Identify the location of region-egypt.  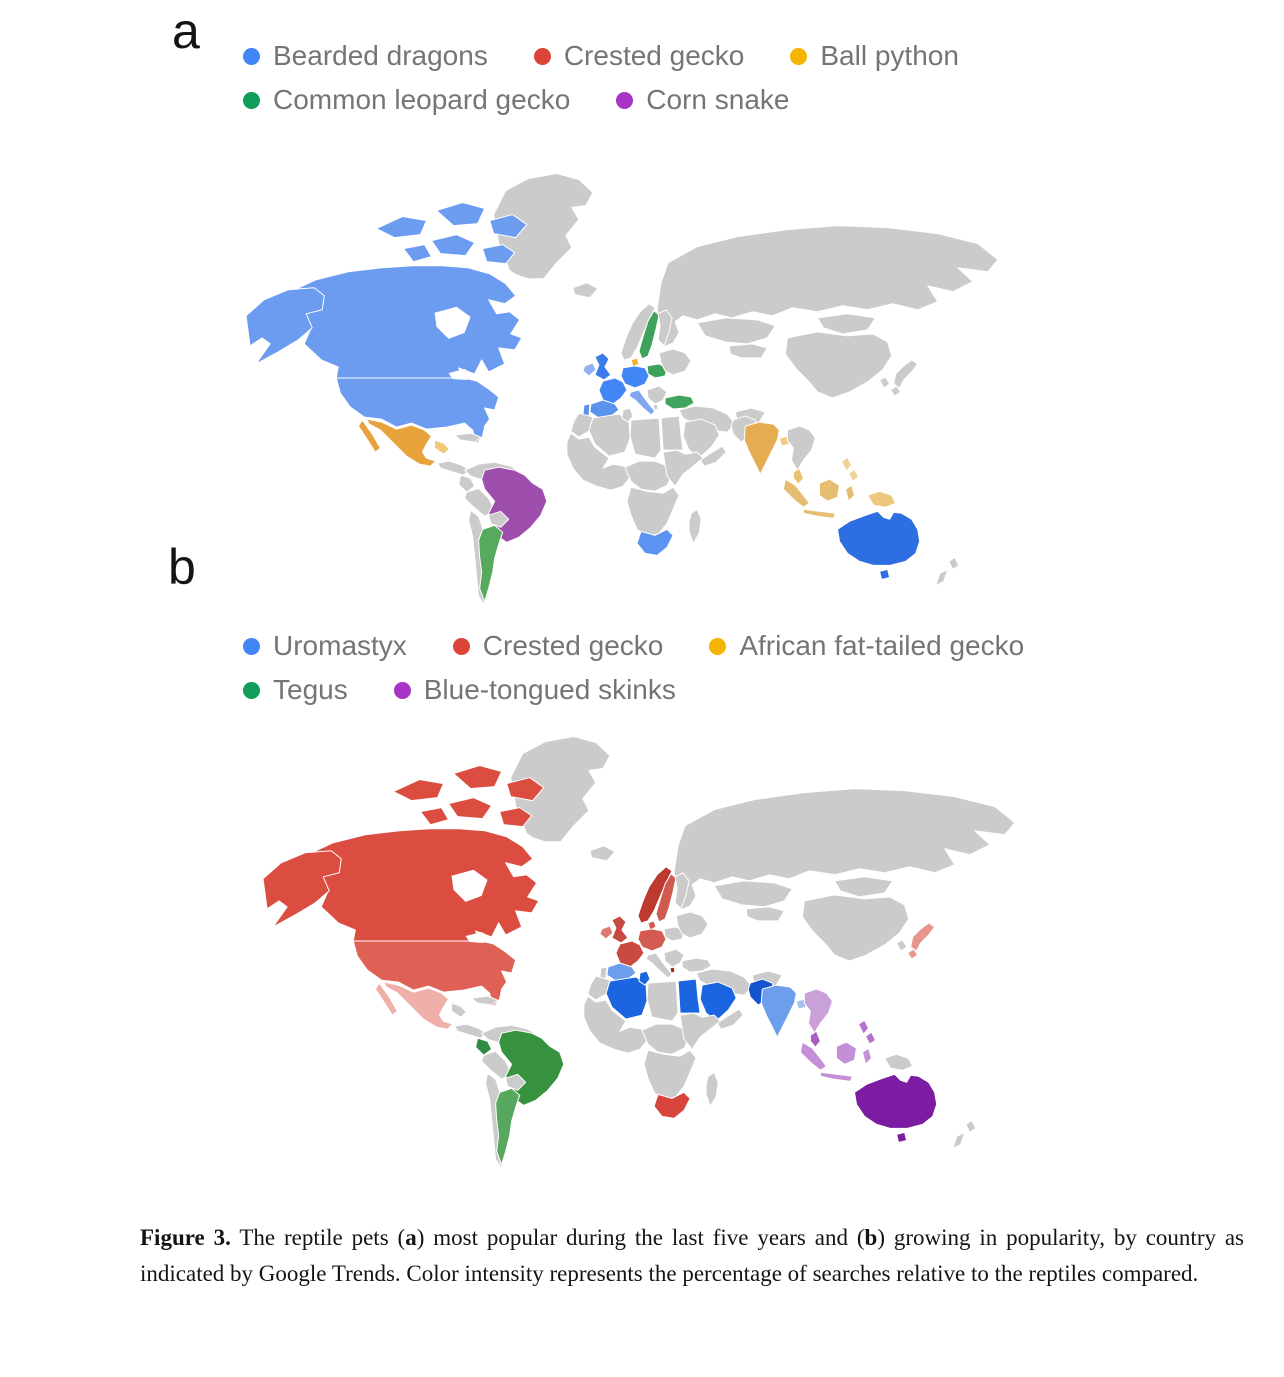
(689, 996).